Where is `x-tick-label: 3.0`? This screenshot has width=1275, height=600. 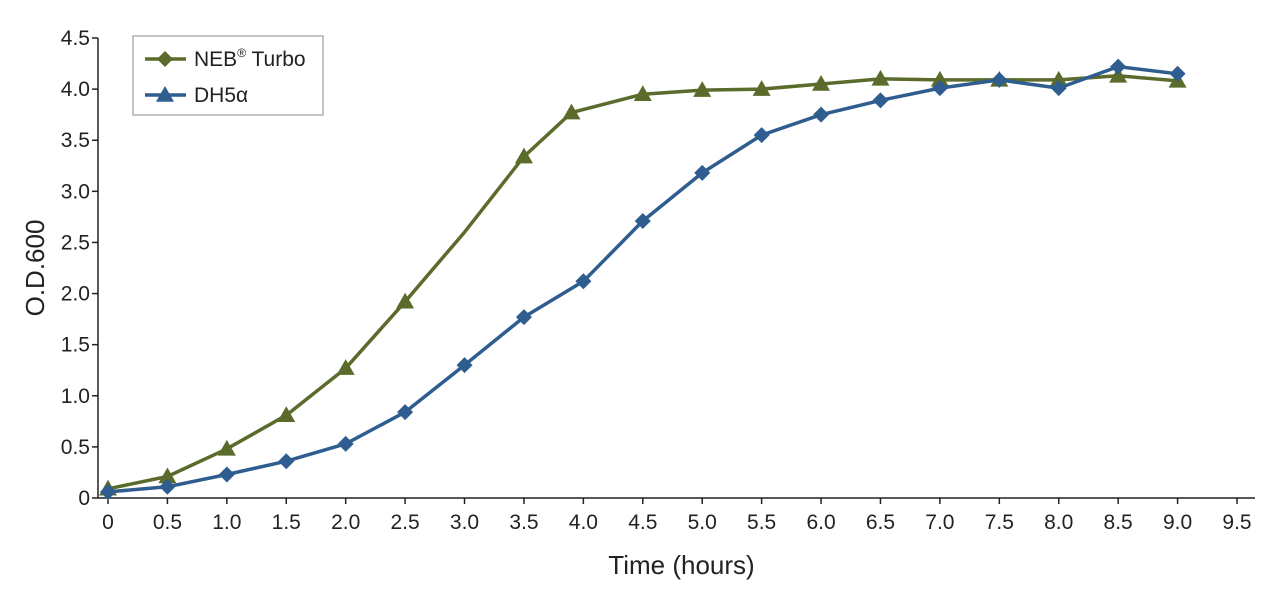
x-tick-label: 3.0 is located at coordinates (464, 522).